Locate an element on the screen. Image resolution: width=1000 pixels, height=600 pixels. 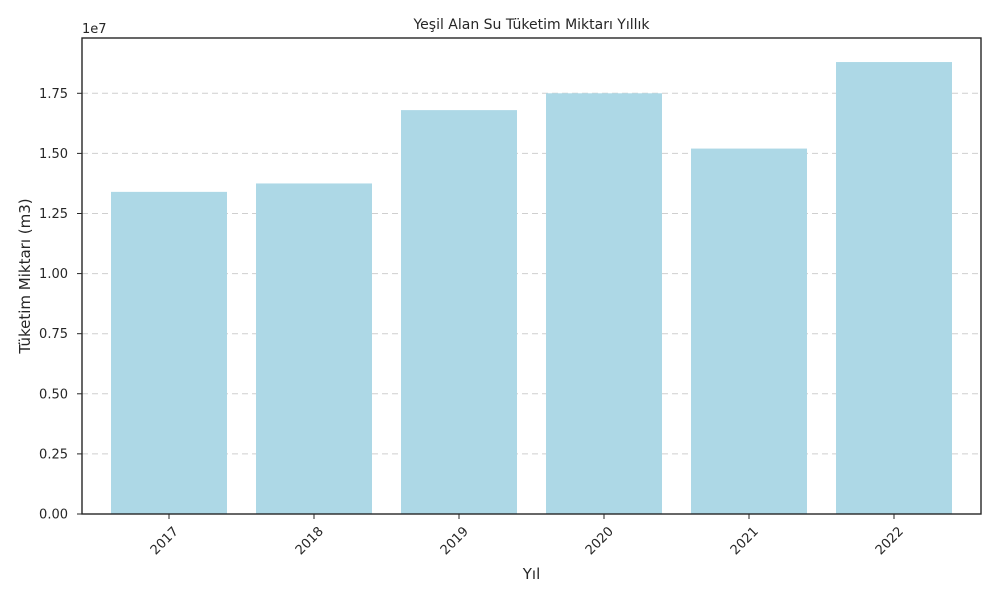
bar-2019 is located at coordinates (459, 312).